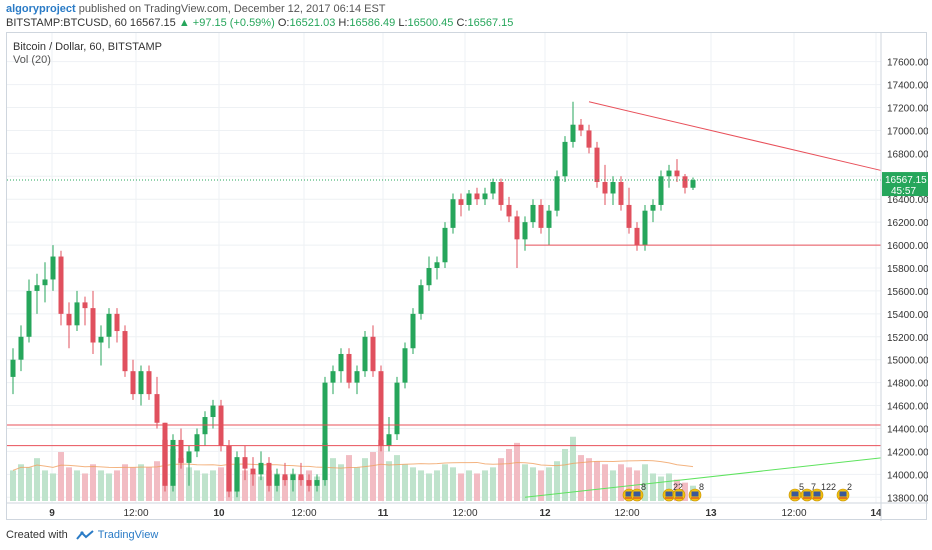 Image resolution: width=932 pixels, height=550 pixels. Describe the element at coordinates (403, 23) in the screenshot. I see `low-label: L:` at that location.